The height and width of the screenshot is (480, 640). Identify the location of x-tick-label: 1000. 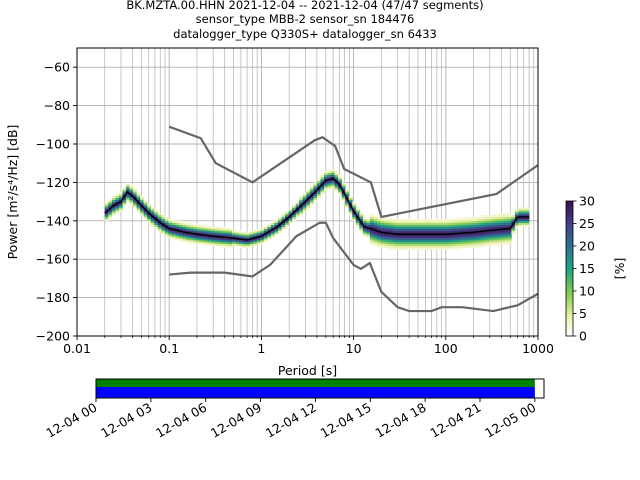
(538, 348).